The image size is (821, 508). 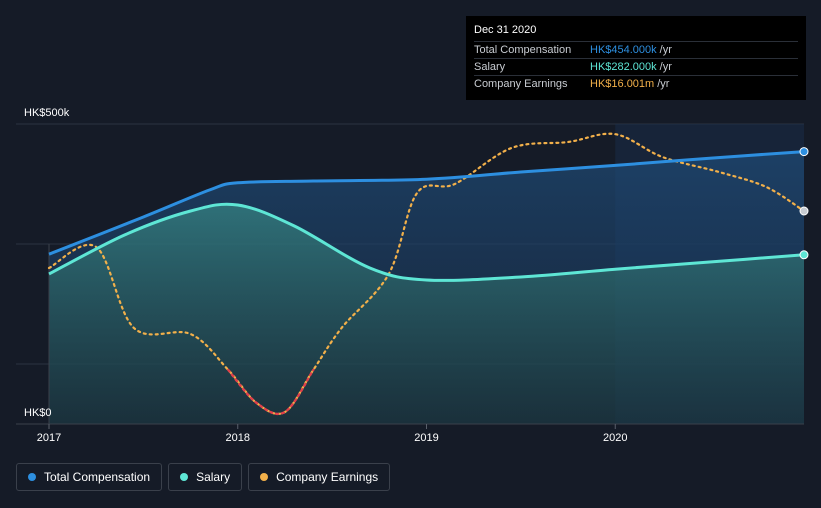 I want to click on salary-line, so click(x=426, y=242).